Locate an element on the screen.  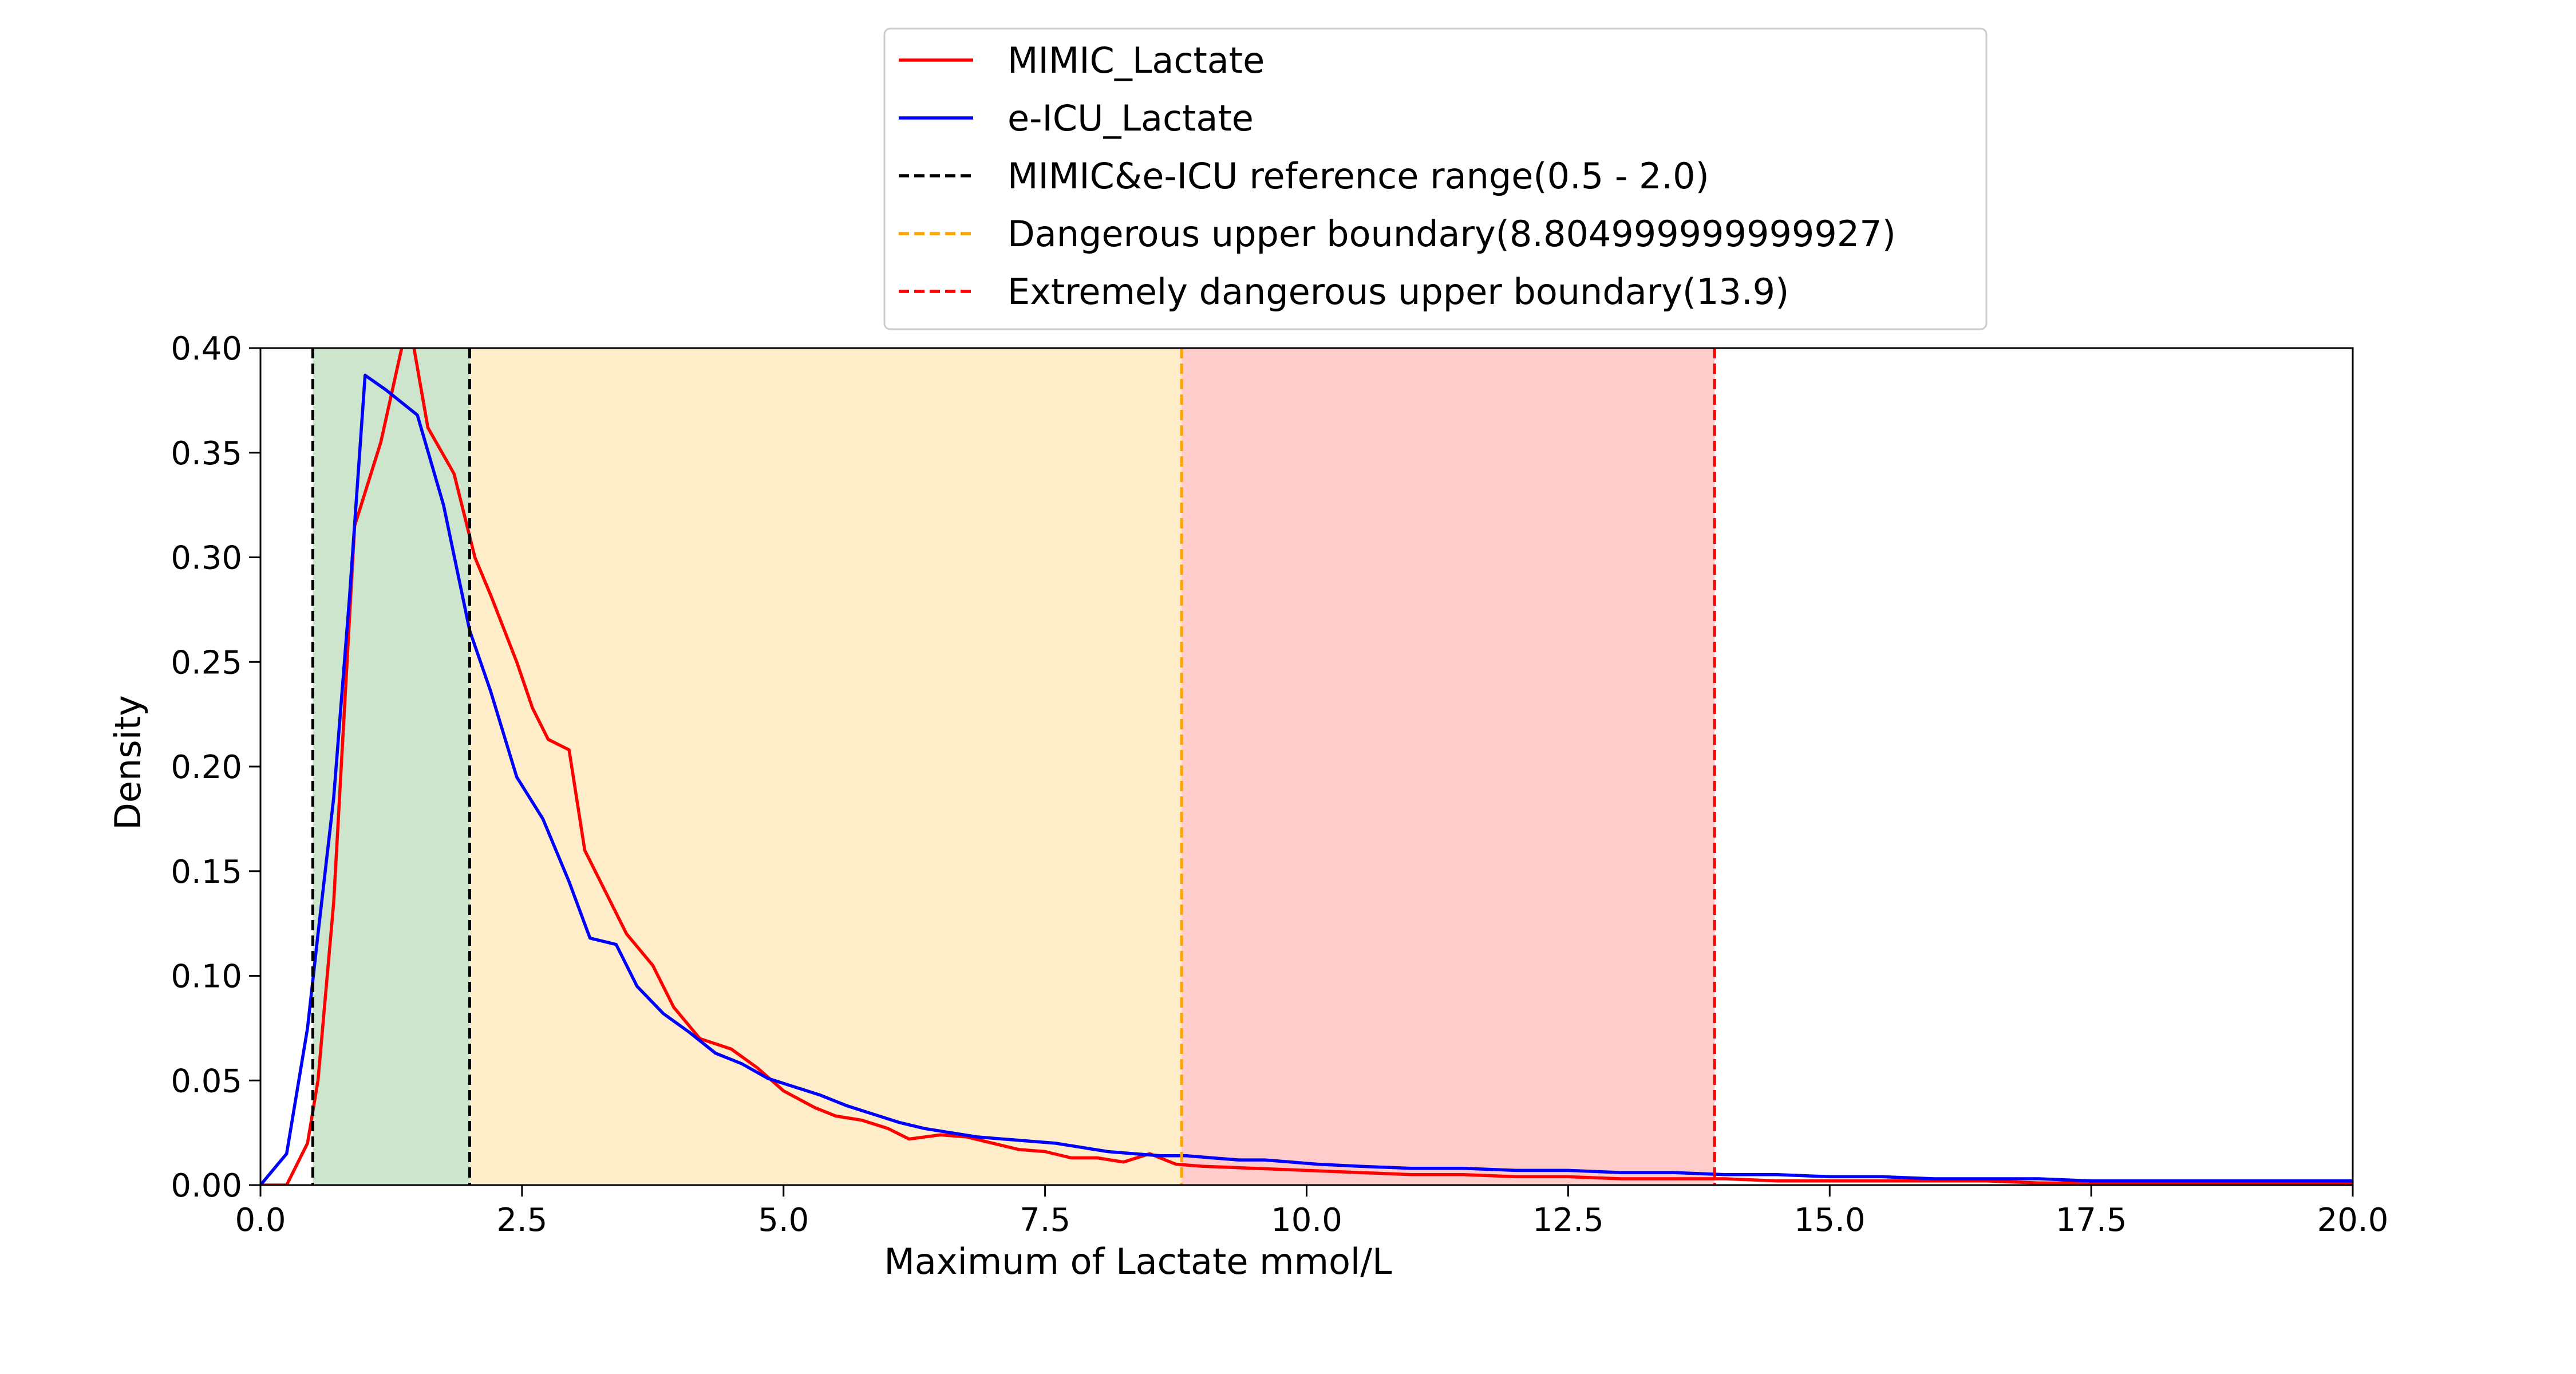
x-tick-label: 0.0 is located at coordinates (260, 1220).